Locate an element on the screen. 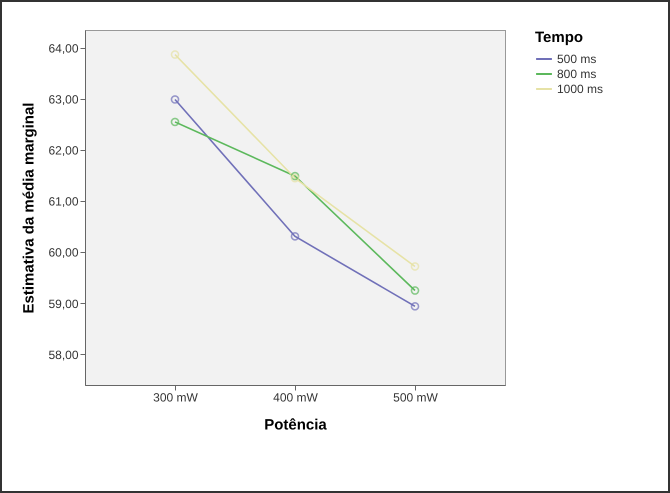  point is located at coordinates (295, 236).